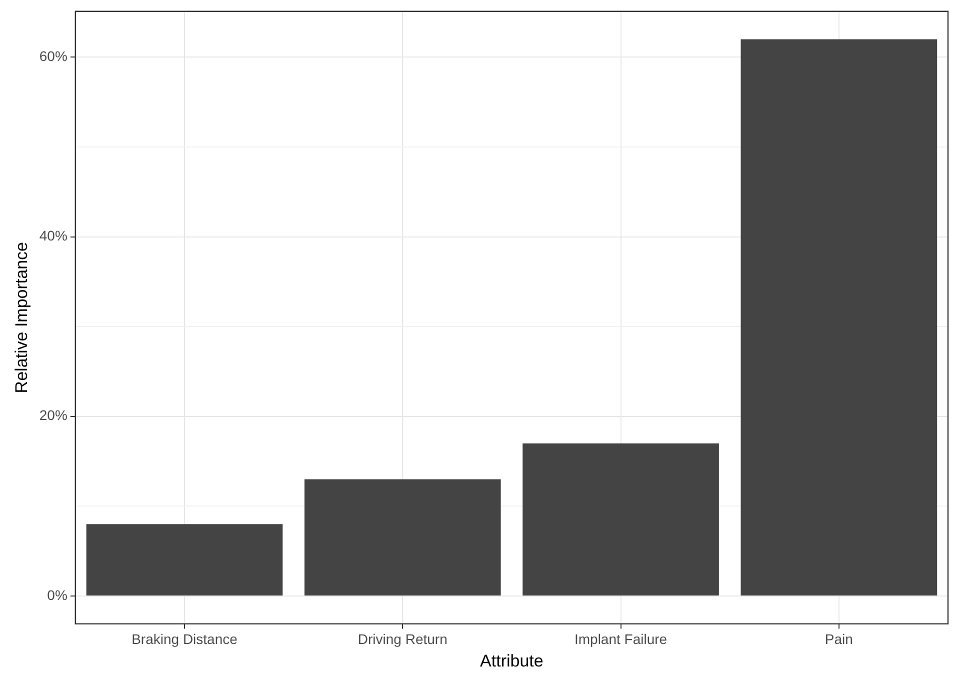 The width and height of the screenshot is (953, 680). I want to click on x-tick-label: Implant Failure, so click(621, 639).